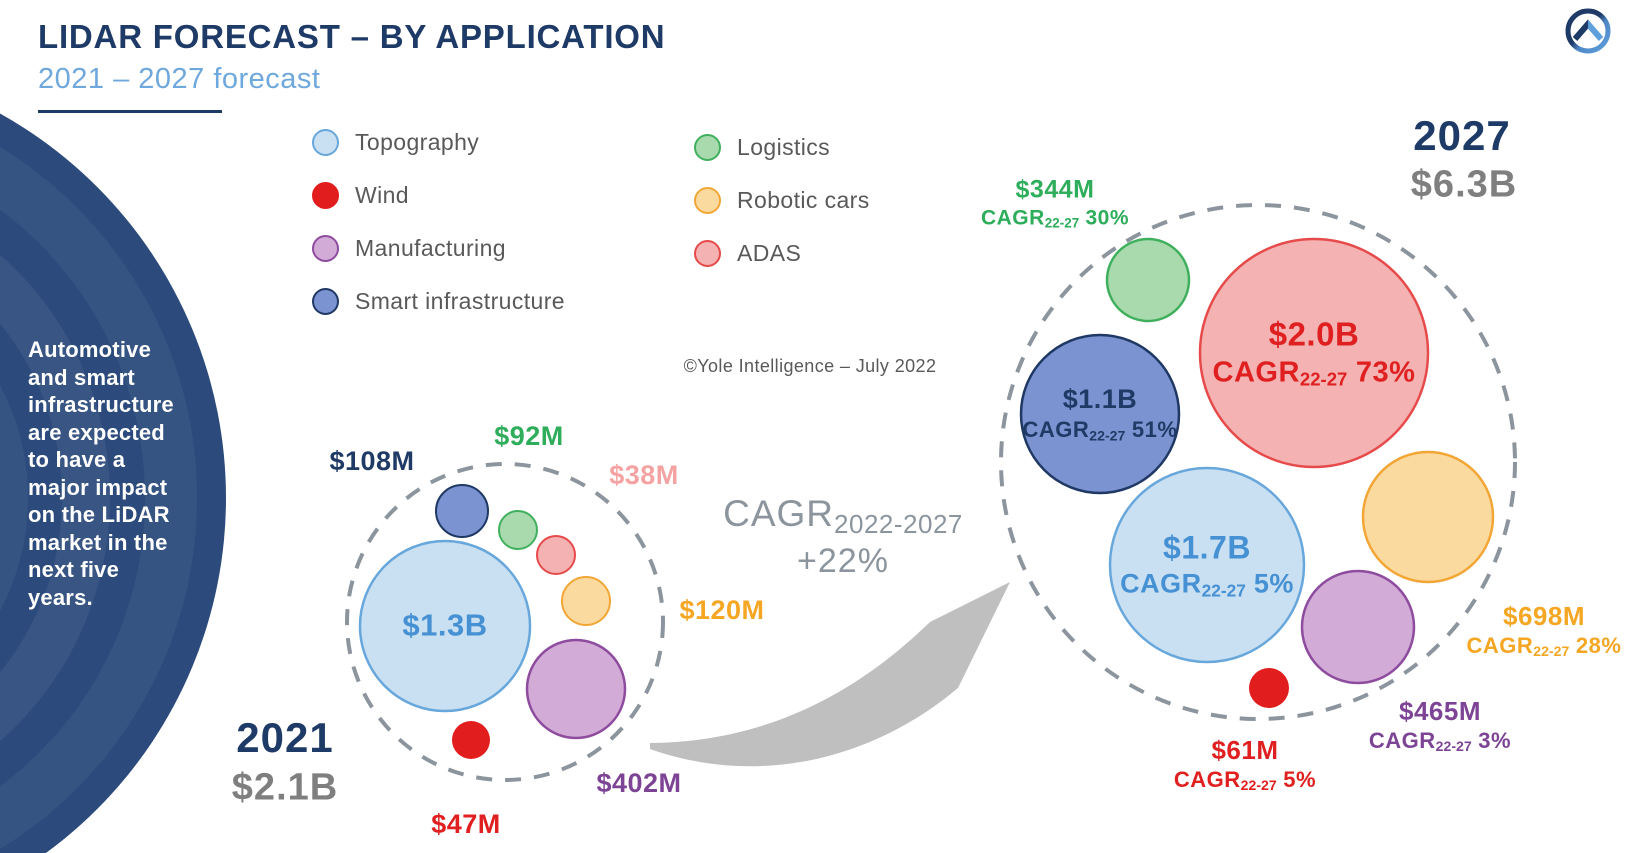 This screenshot has width=1640, height=853. I want to click on label-2027-adas: $2.0B CAGR22-27 73%, so click(1314, 353).